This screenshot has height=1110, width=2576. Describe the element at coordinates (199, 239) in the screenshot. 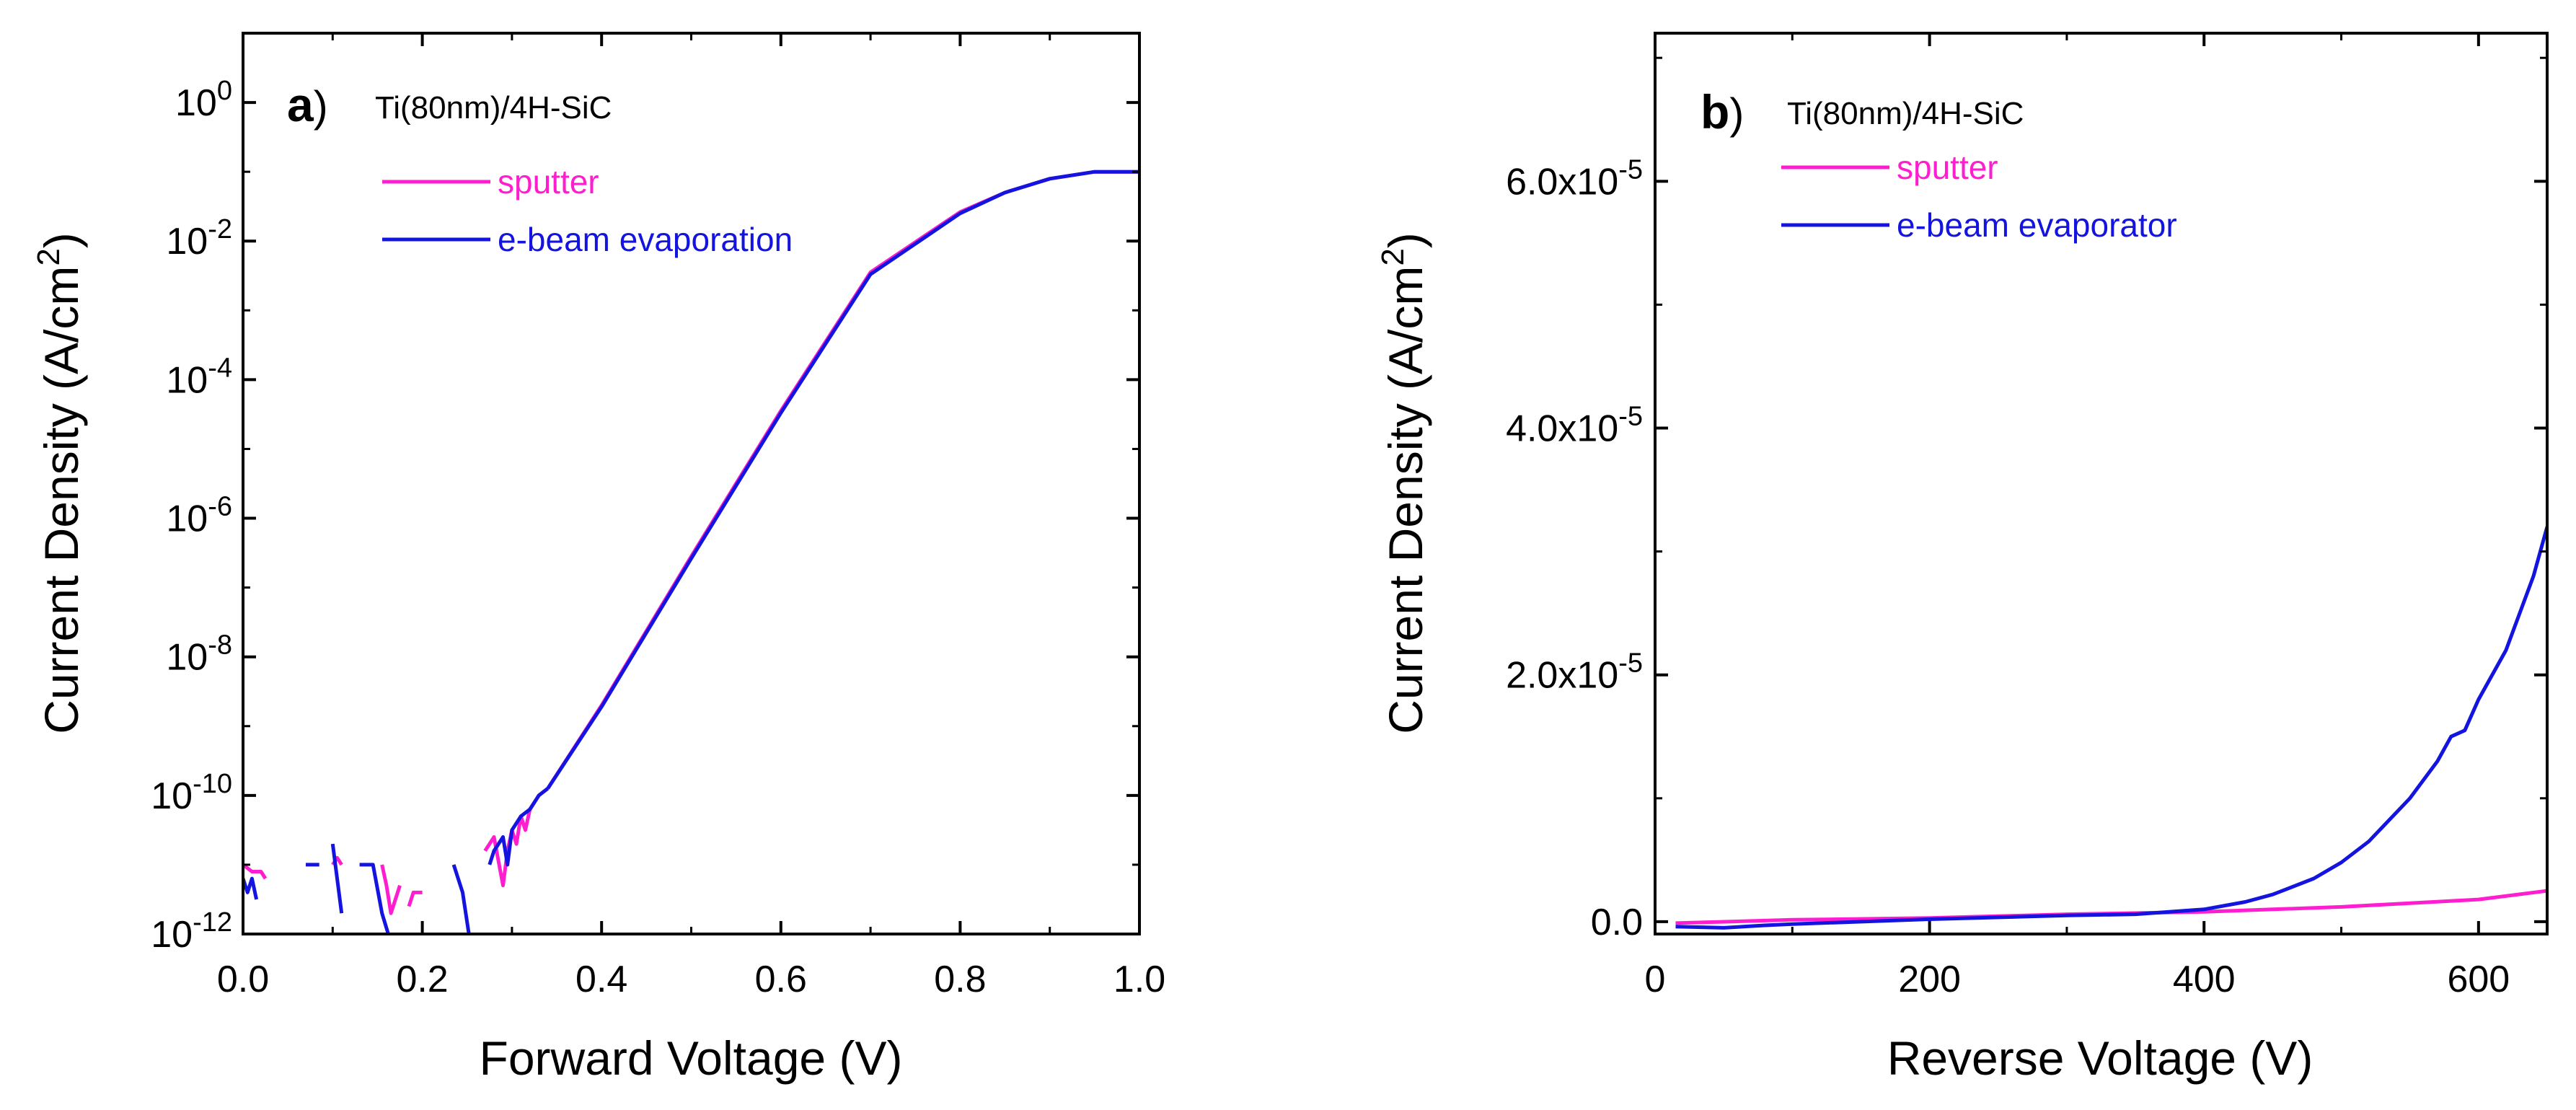

I see `panel-a-y-tick-label: 10⁻²` at that location.